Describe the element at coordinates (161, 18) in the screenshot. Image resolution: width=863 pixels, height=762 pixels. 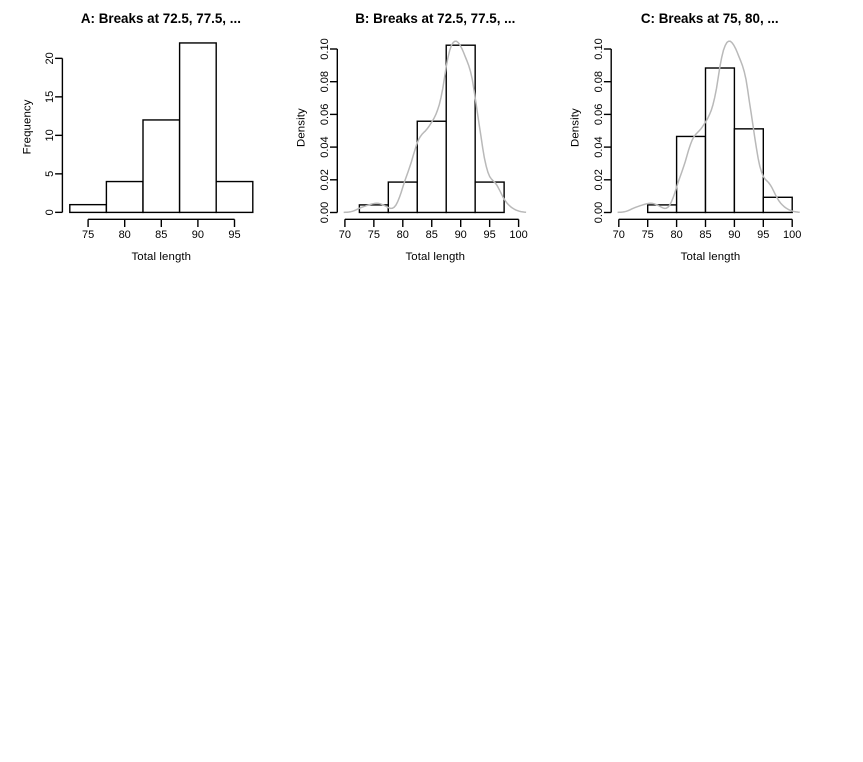
I see `svg-text:A: Breaks at 72.5, 77.5, ...: A` at that location.